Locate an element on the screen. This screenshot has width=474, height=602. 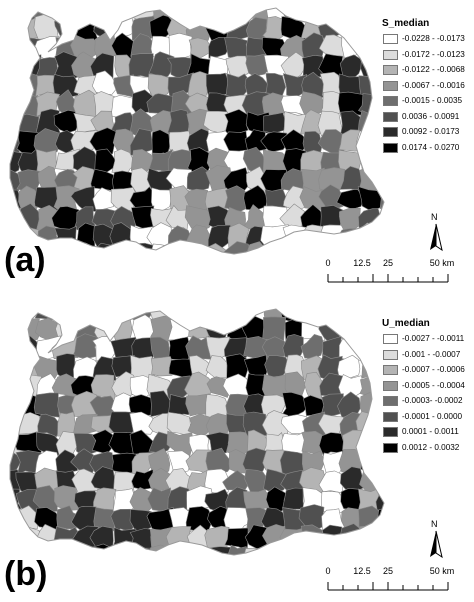
north-arrow-icon: N is located at coordinates (436, 539).